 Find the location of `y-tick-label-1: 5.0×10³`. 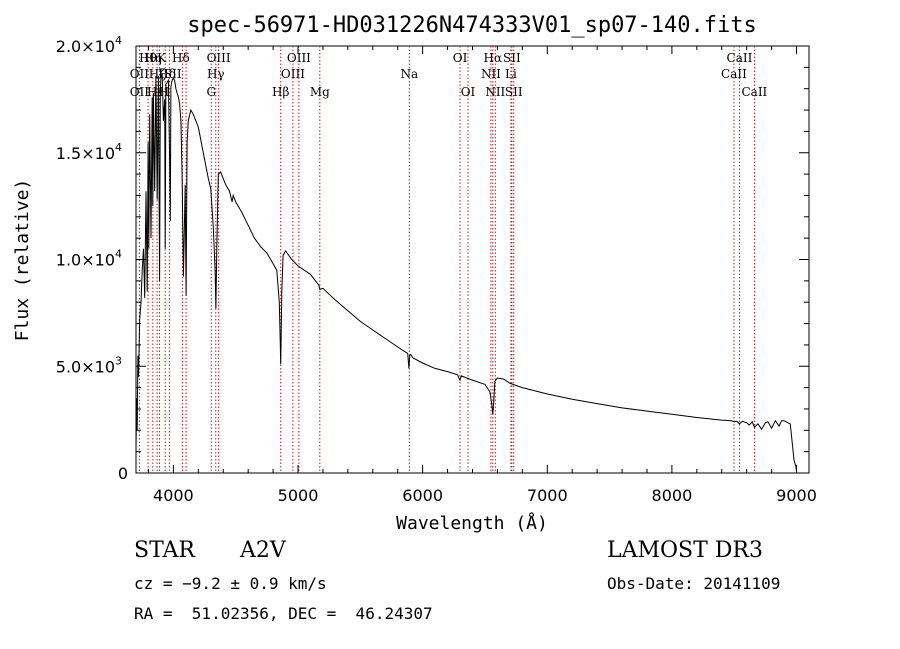

y-tick-label-1: 5.0×10³ is located at coordinates (89, 365).